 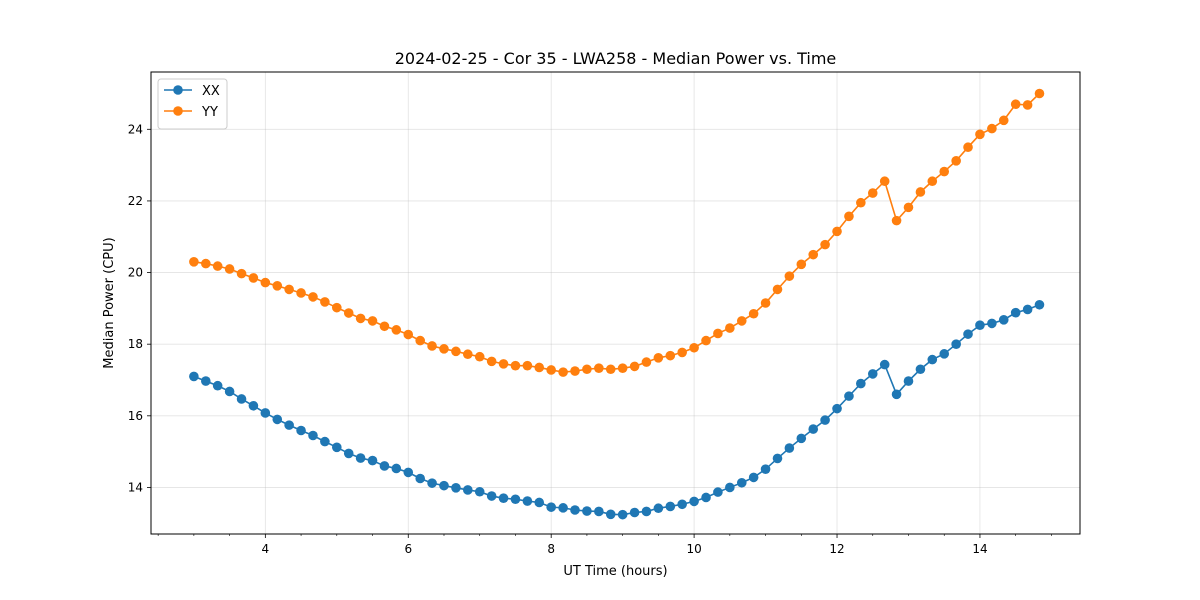 What do you see at coordinates (211, 91) in the screenshot?
I see `legend-label-xx: XX` at bounding box center [211, 91].